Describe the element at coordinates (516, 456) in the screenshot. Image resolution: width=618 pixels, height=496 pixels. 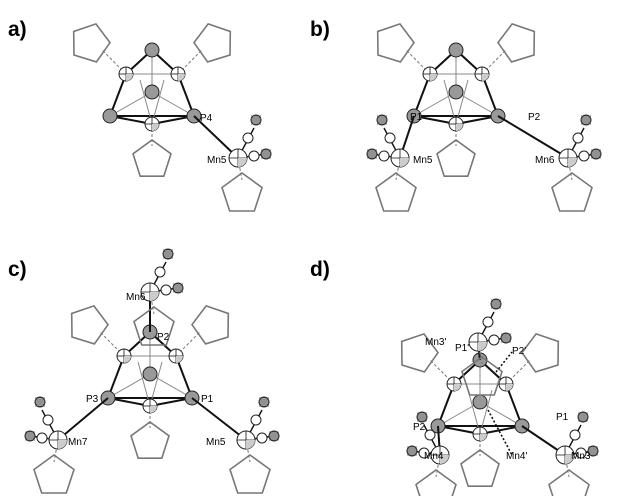
I see `atom-label: Mn4'` at that location.